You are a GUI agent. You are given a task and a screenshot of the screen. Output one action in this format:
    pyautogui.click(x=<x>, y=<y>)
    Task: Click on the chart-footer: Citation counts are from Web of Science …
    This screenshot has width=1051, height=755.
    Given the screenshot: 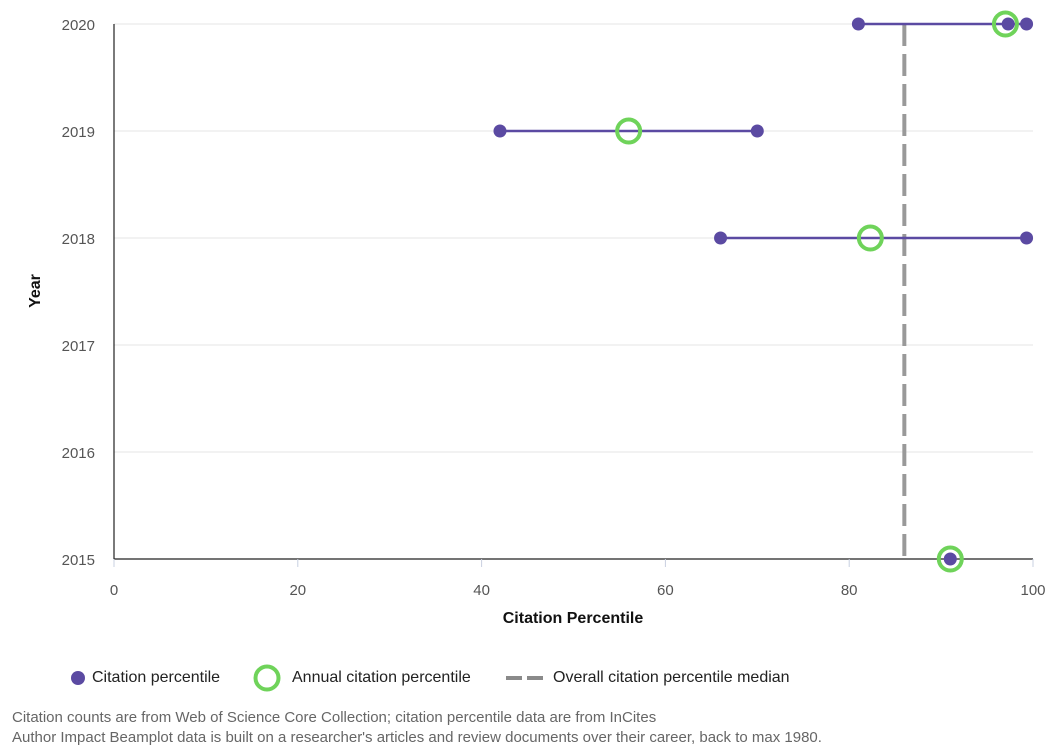 What is the action you would take?
    pyautogui.click(x=527, y=728)
    